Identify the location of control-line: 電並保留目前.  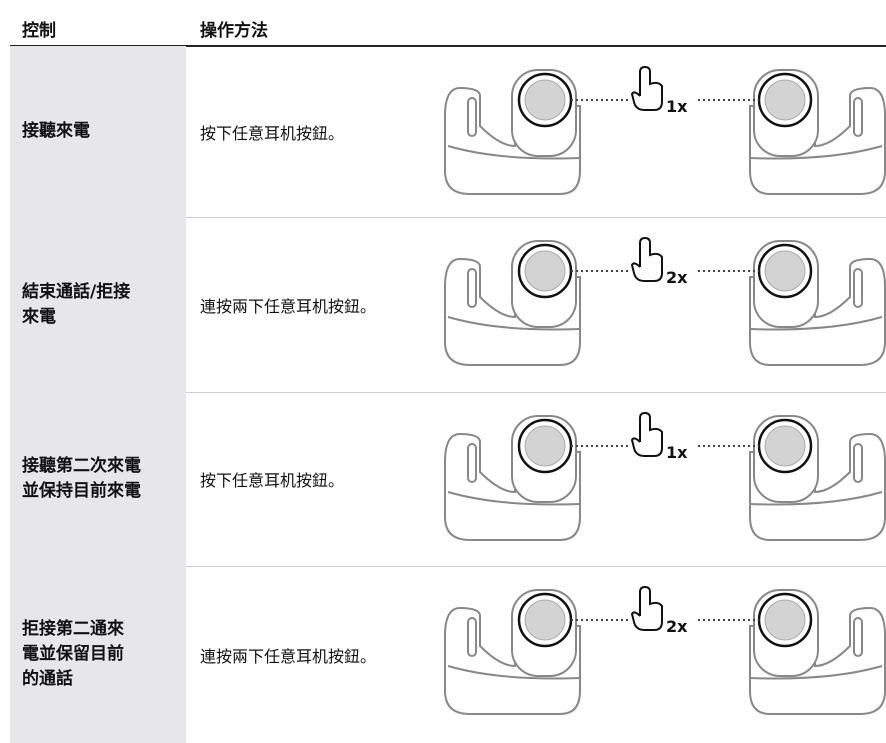
(73, 654).